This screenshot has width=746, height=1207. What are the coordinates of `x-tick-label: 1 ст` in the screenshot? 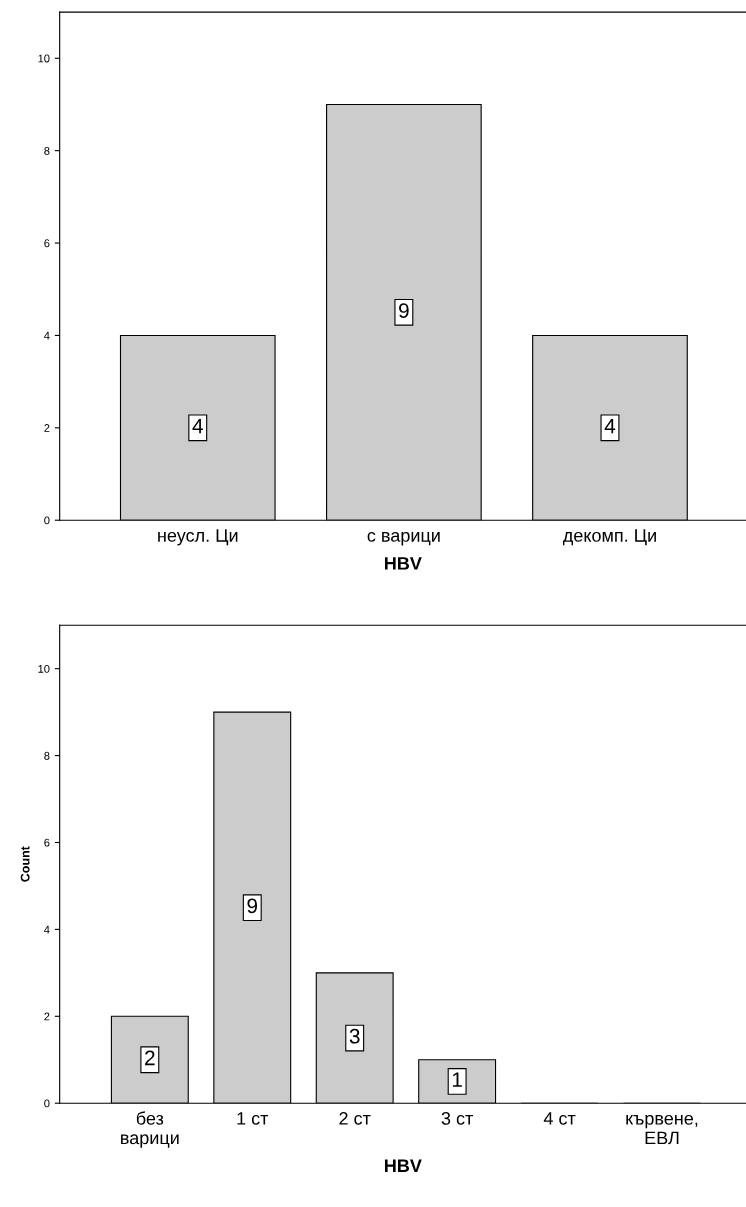 It's located at (253, 1118).